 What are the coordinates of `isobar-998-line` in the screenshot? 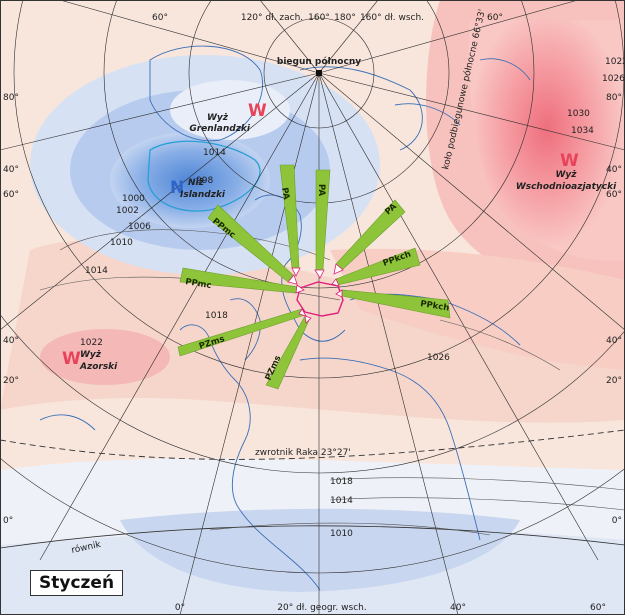 It's located at (204, 176).